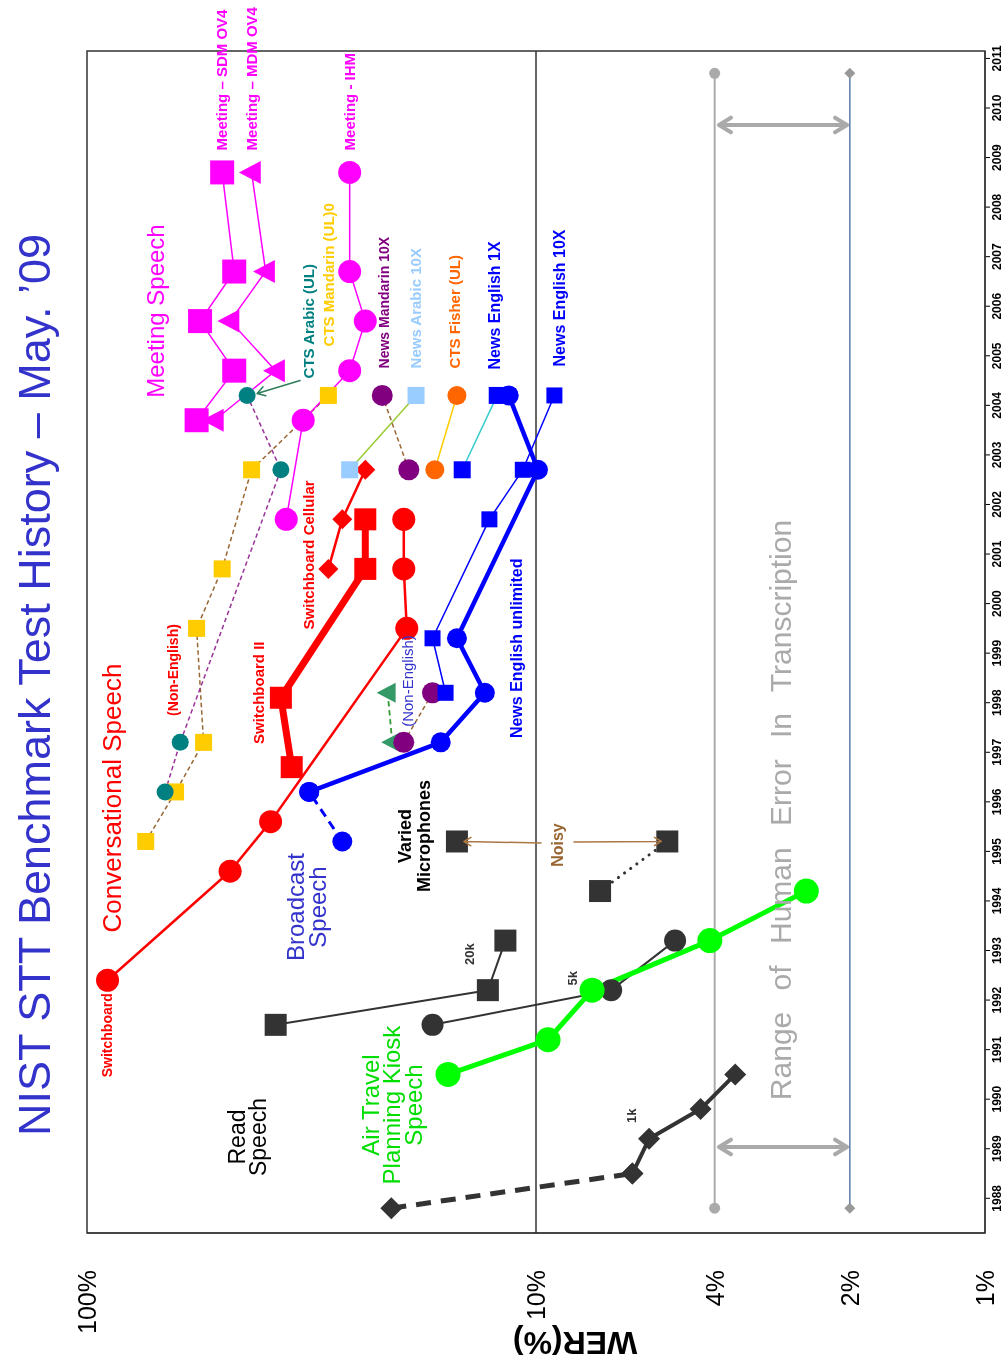  What do you see at coordinates (575, 1342) in the screenshot?
I see `x-axis-title: WER(%)` at bounding box center [575, 1342].